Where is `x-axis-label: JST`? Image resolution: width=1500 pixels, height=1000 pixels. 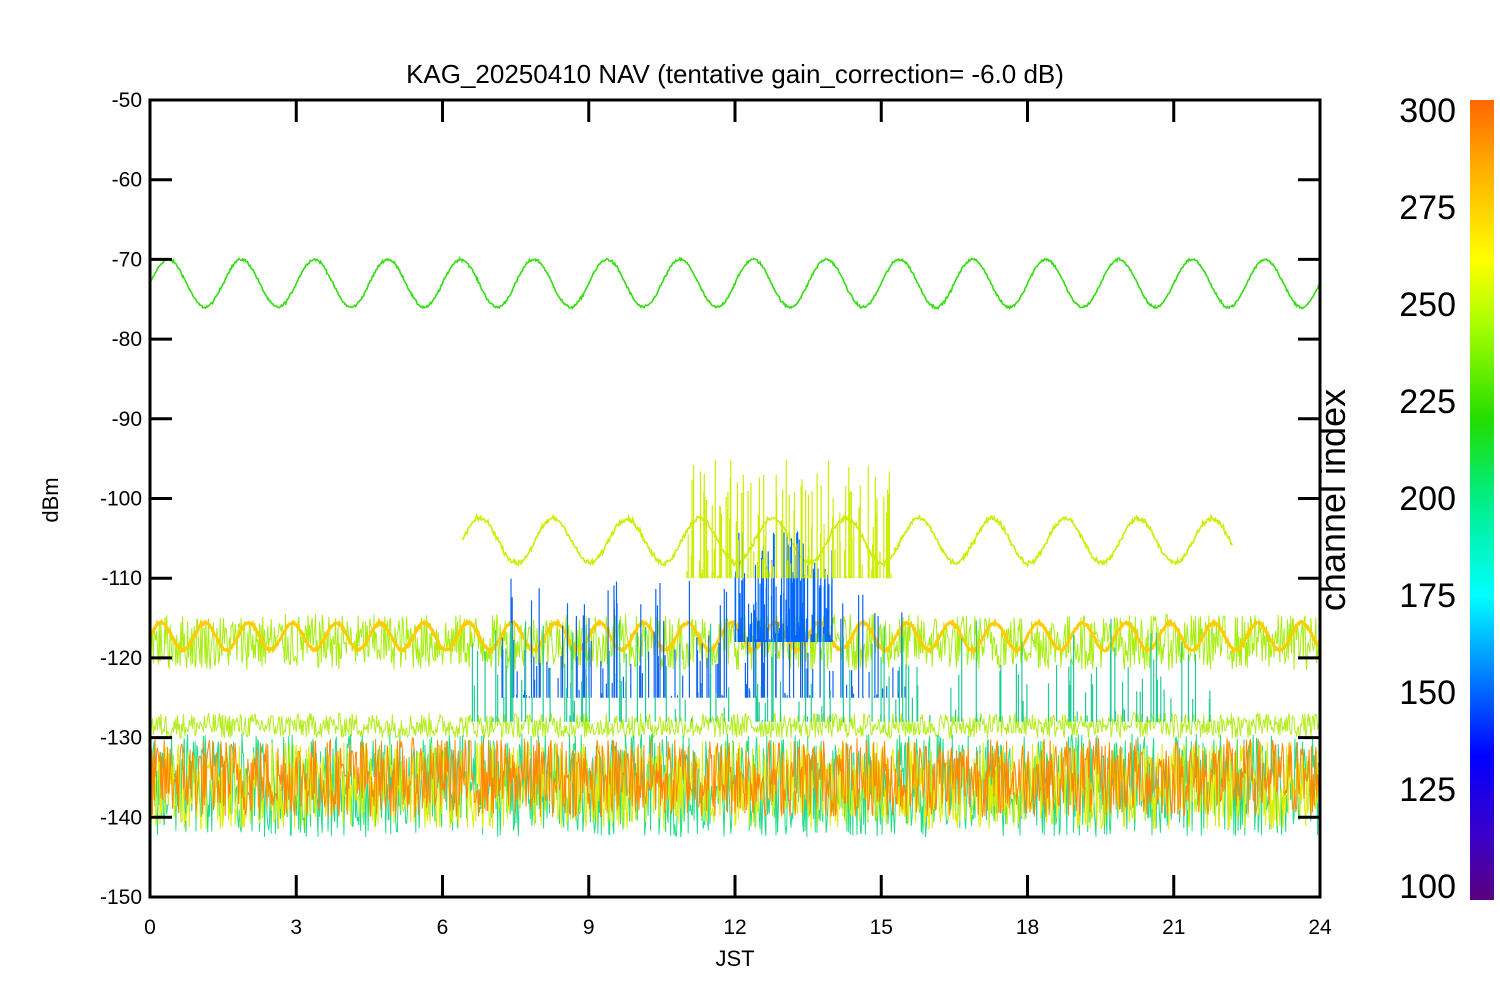
x-axis-label: JST is located at coordinates (734, 958).